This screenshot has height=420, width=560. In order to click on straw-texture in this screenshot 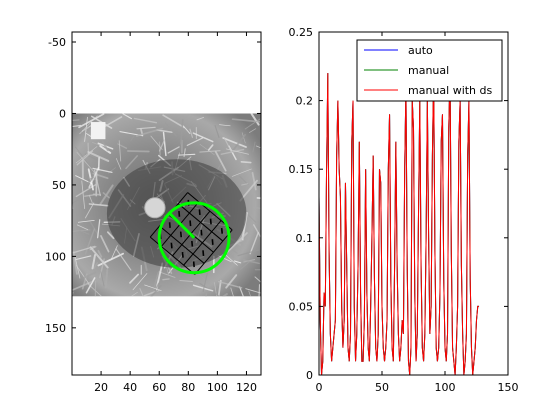, I will do `click(166, 205)`.